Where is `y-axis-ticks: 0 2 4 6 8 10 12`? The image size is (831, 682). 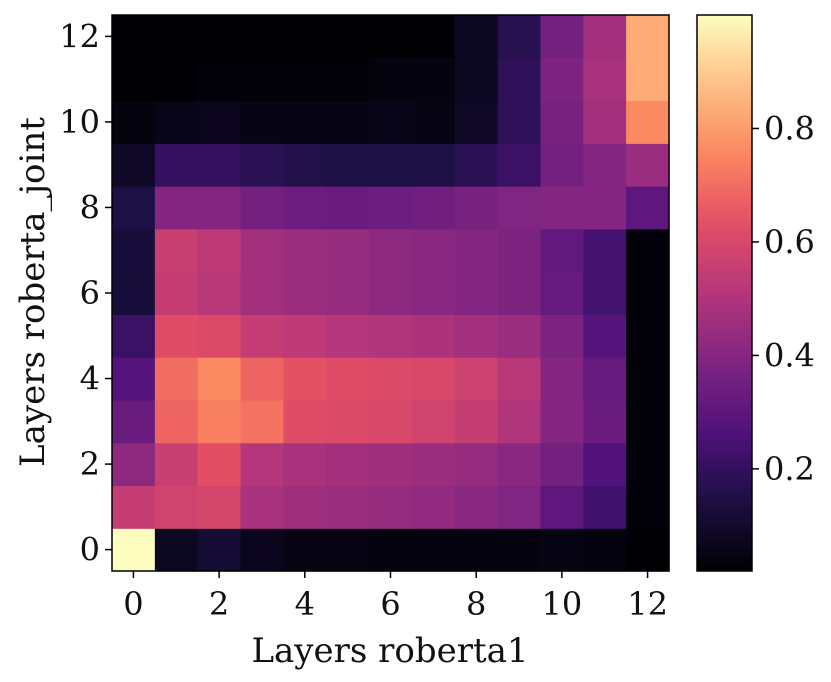 y-axis-ticks: 0 2 4 6 8 10 12 is located at coordinates (85, 293).